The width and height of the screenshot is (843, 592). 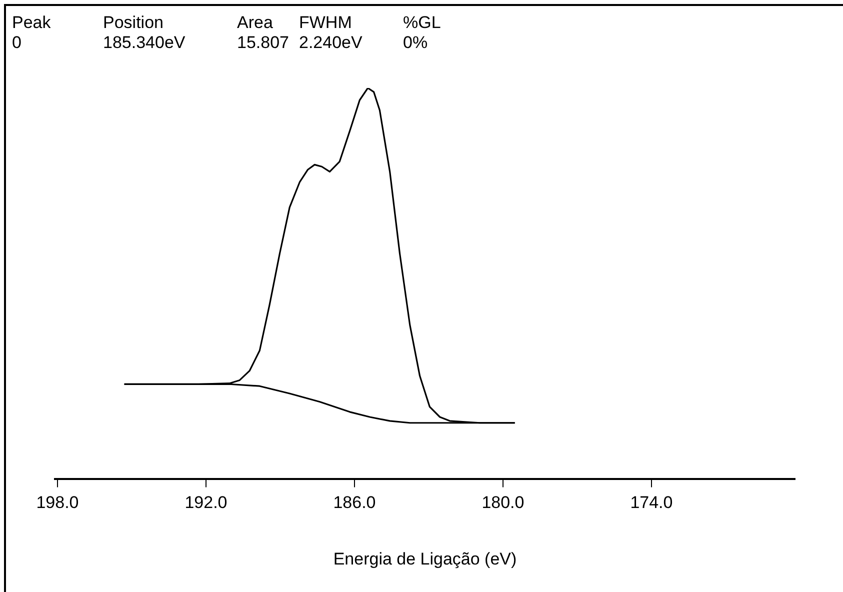 What do you see at coordinates (144, 42) in the screenshot?
I see `text: 185.340eV` at bounding box center [144, 42].